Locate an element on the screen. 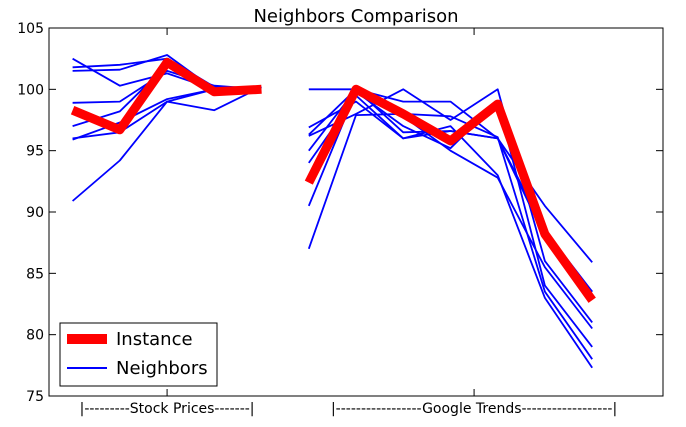 The height and width of the screenshot is (427, 686). y-tick-label: 95 is located at coordinates (35, 152).